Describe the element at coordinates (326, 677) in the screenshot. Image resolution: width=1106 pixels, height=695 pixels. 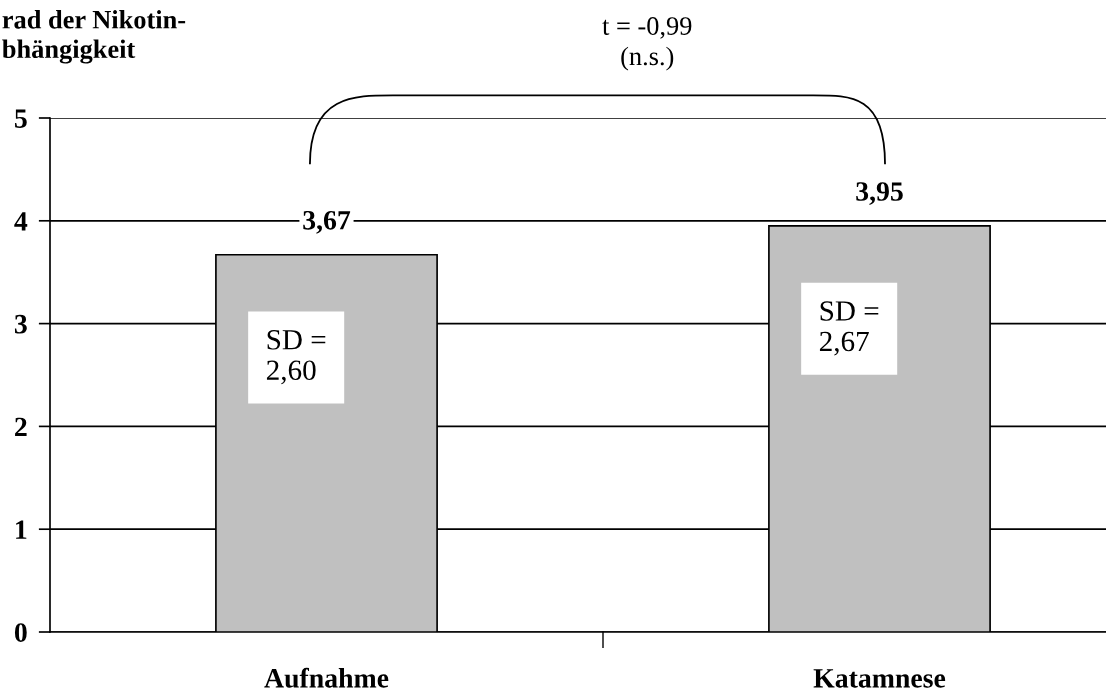
I see `x-tick-label: Aufnahme` at that location.